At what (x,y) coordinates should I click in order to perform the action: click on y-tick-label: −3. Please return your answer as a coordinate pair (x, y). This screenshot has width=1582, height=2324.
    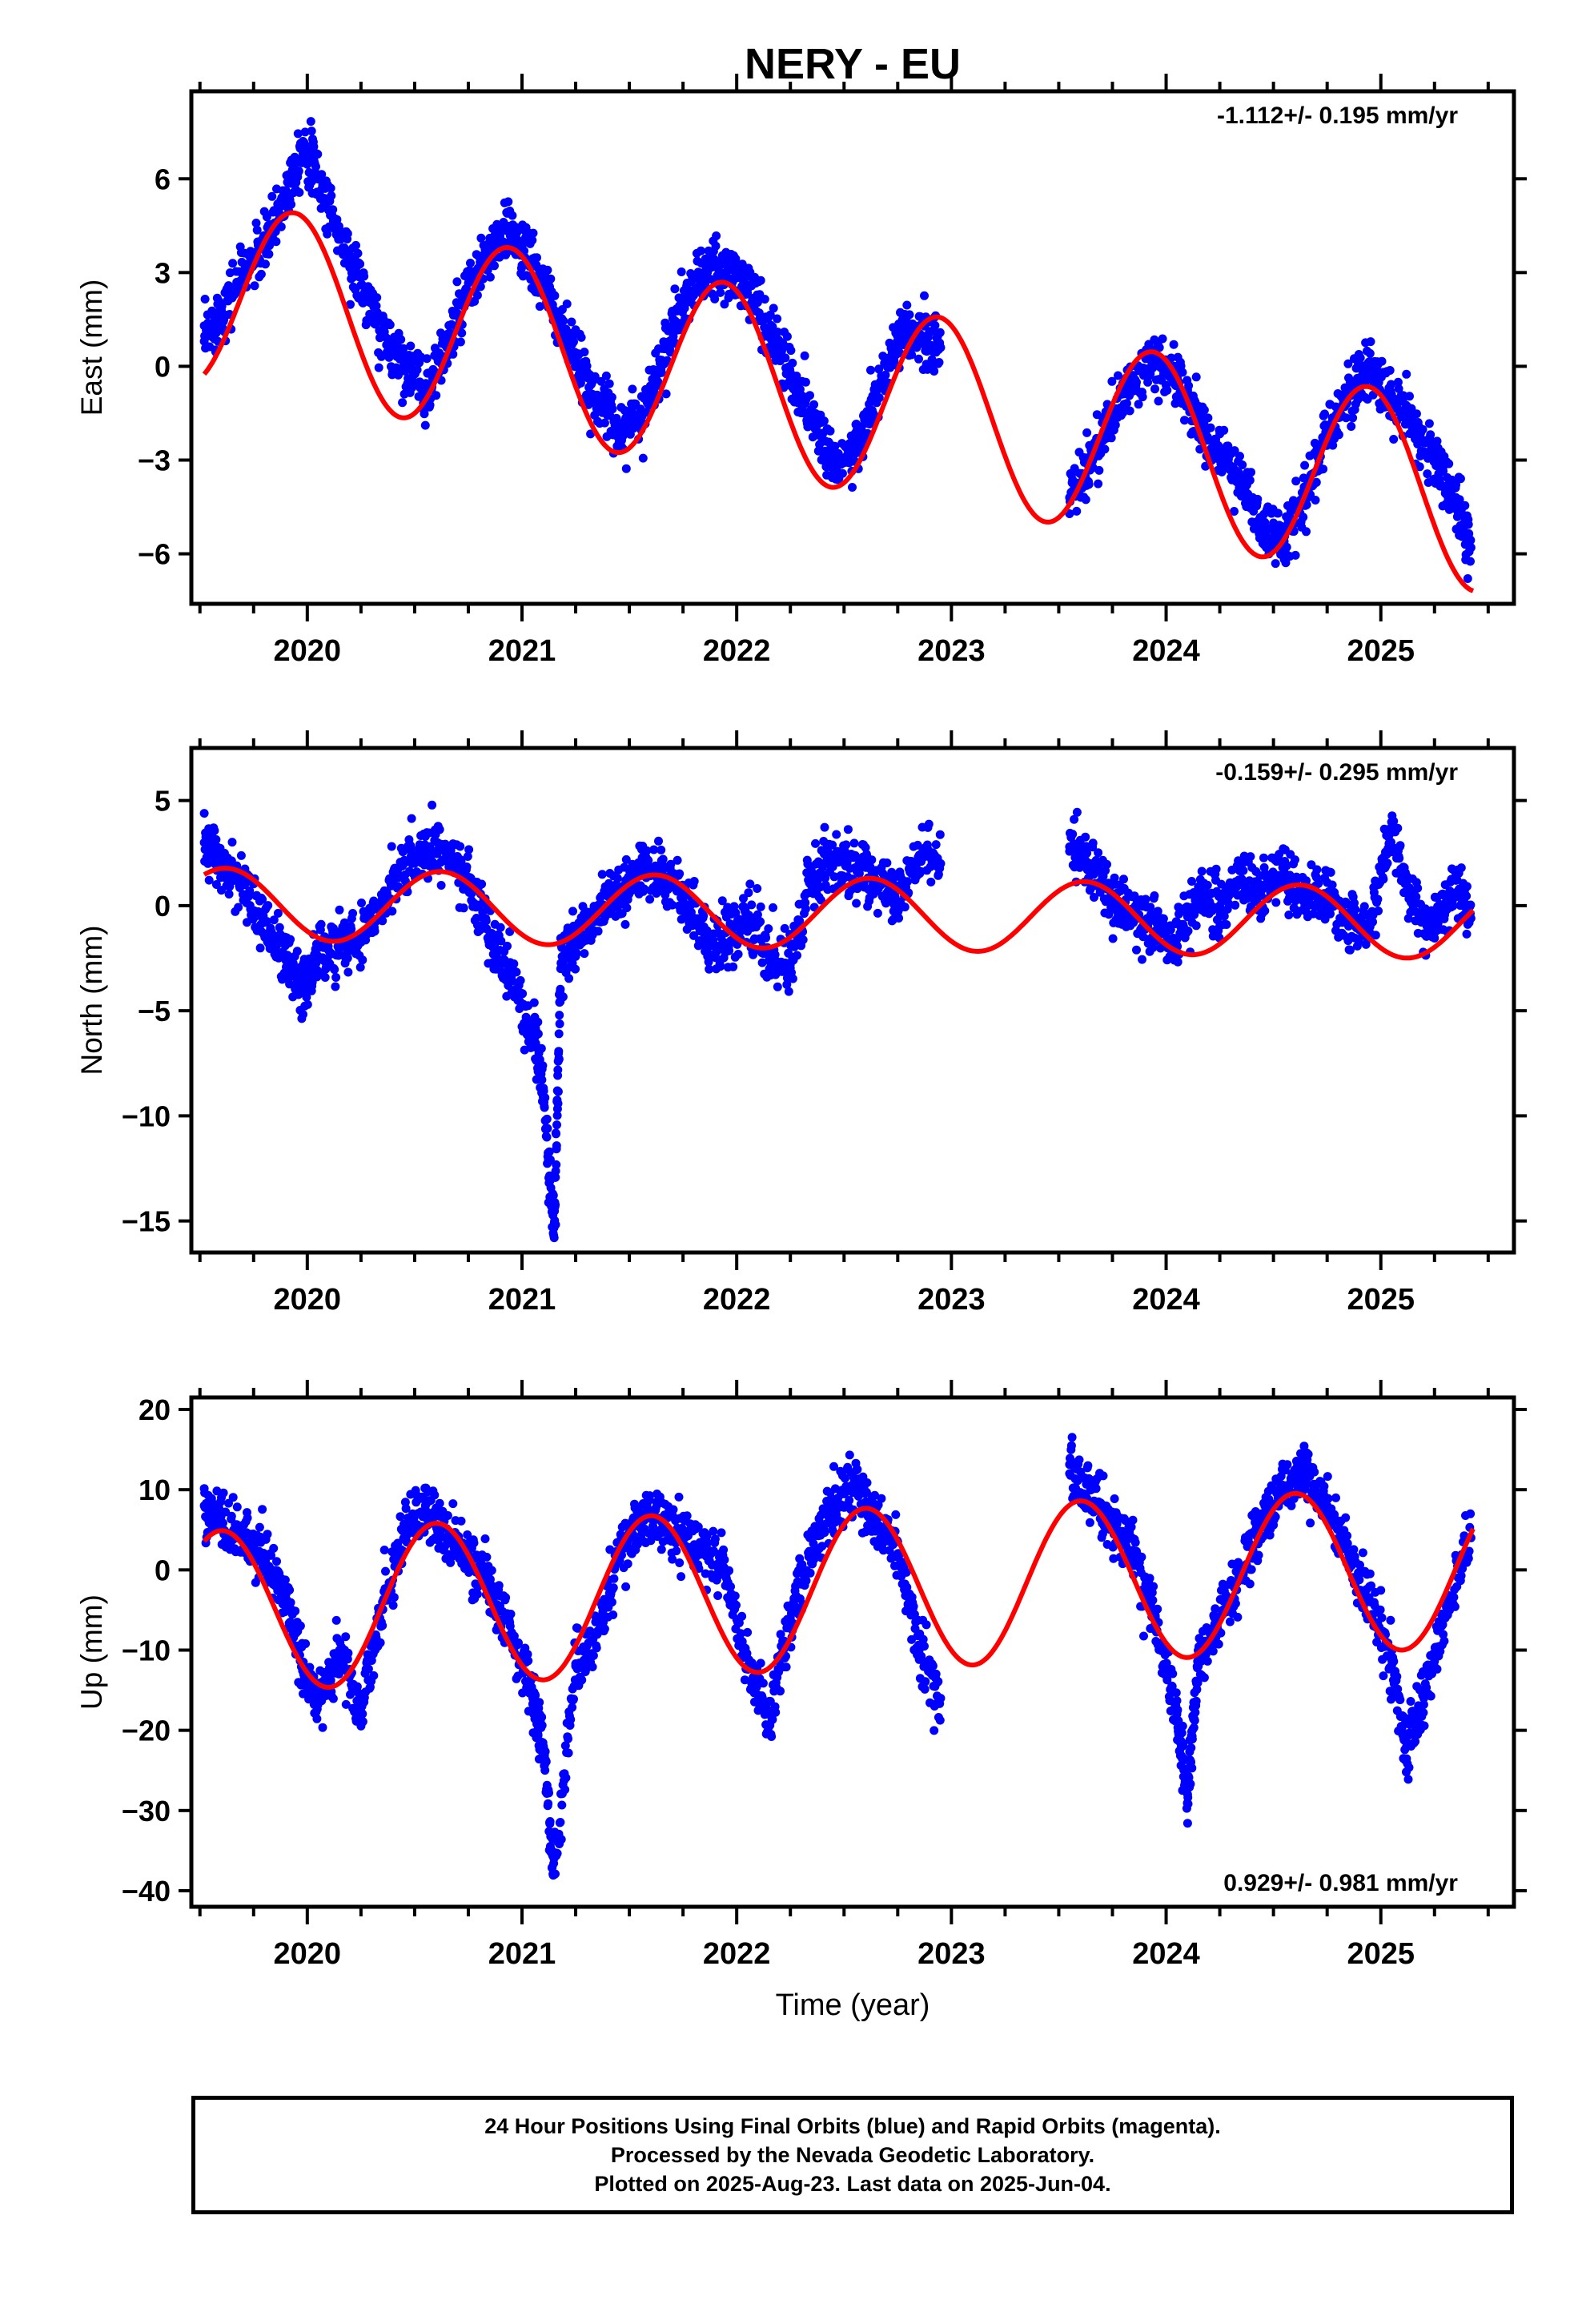
    Looking at the image, I should click on (154, 460).